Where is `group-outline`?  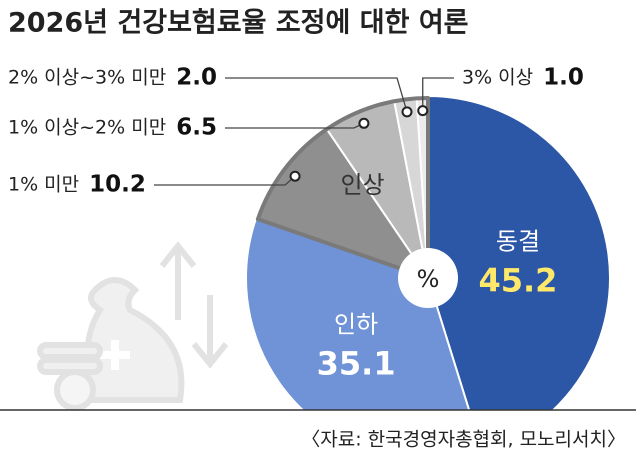
group-outline is located at coordinates (342, 188).